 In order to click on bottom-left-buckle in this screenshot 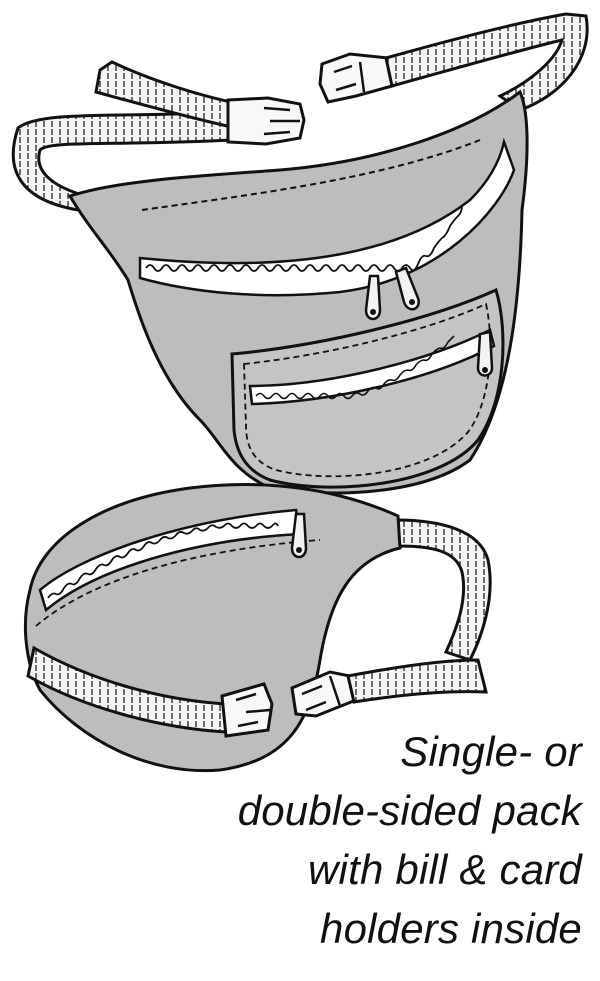, I will do `click(247, 710)`.